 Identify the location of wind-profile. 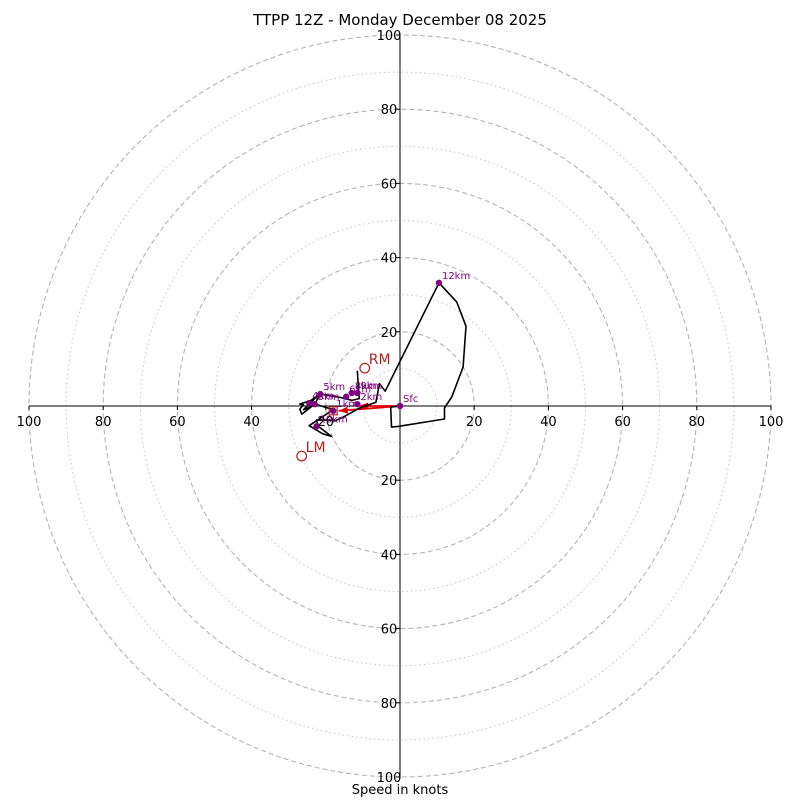
(382, 359).